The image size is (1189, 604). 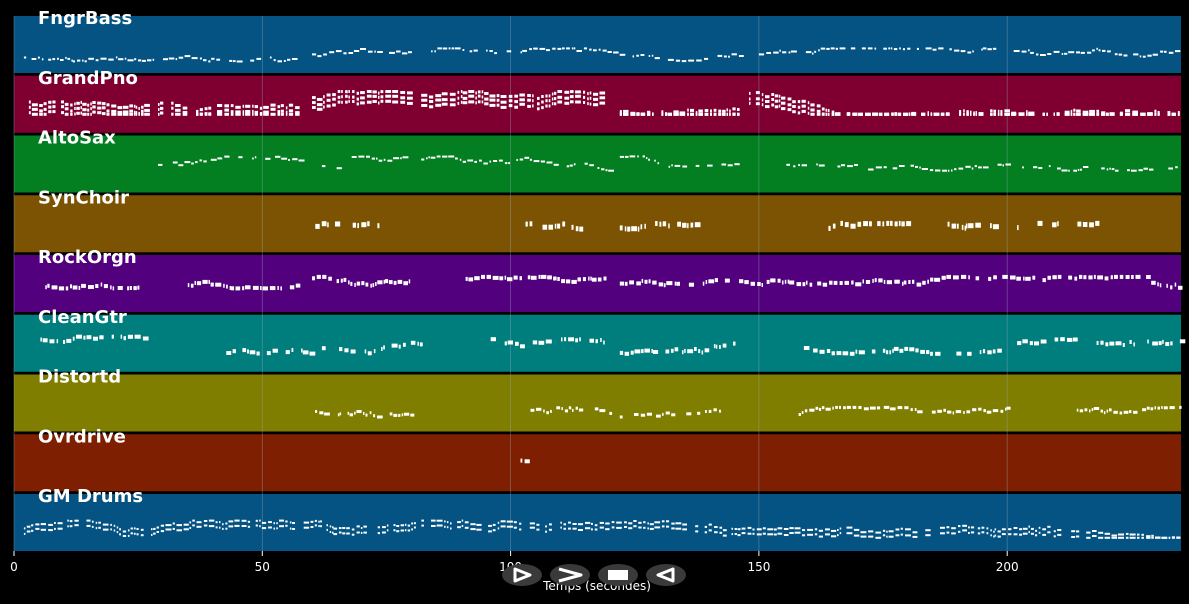 I want to click on track-lane-cleangtr, so click(x=597, y=343).